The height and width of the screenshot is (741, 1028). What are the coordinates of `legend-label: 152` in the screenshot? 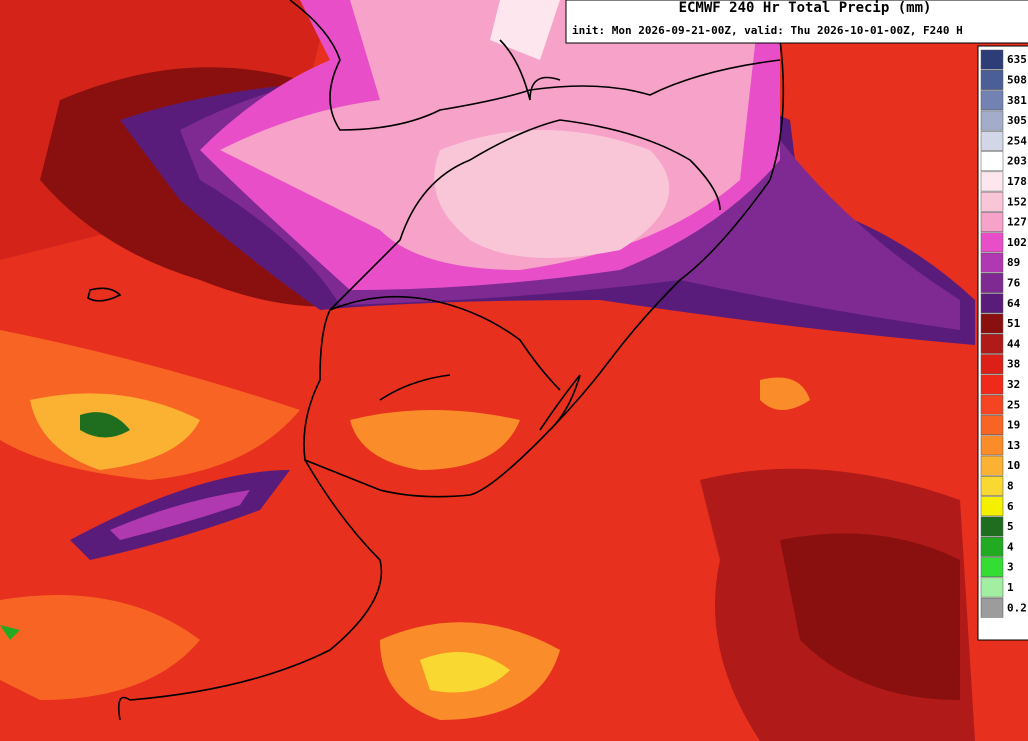 It's located at (1017, 201).